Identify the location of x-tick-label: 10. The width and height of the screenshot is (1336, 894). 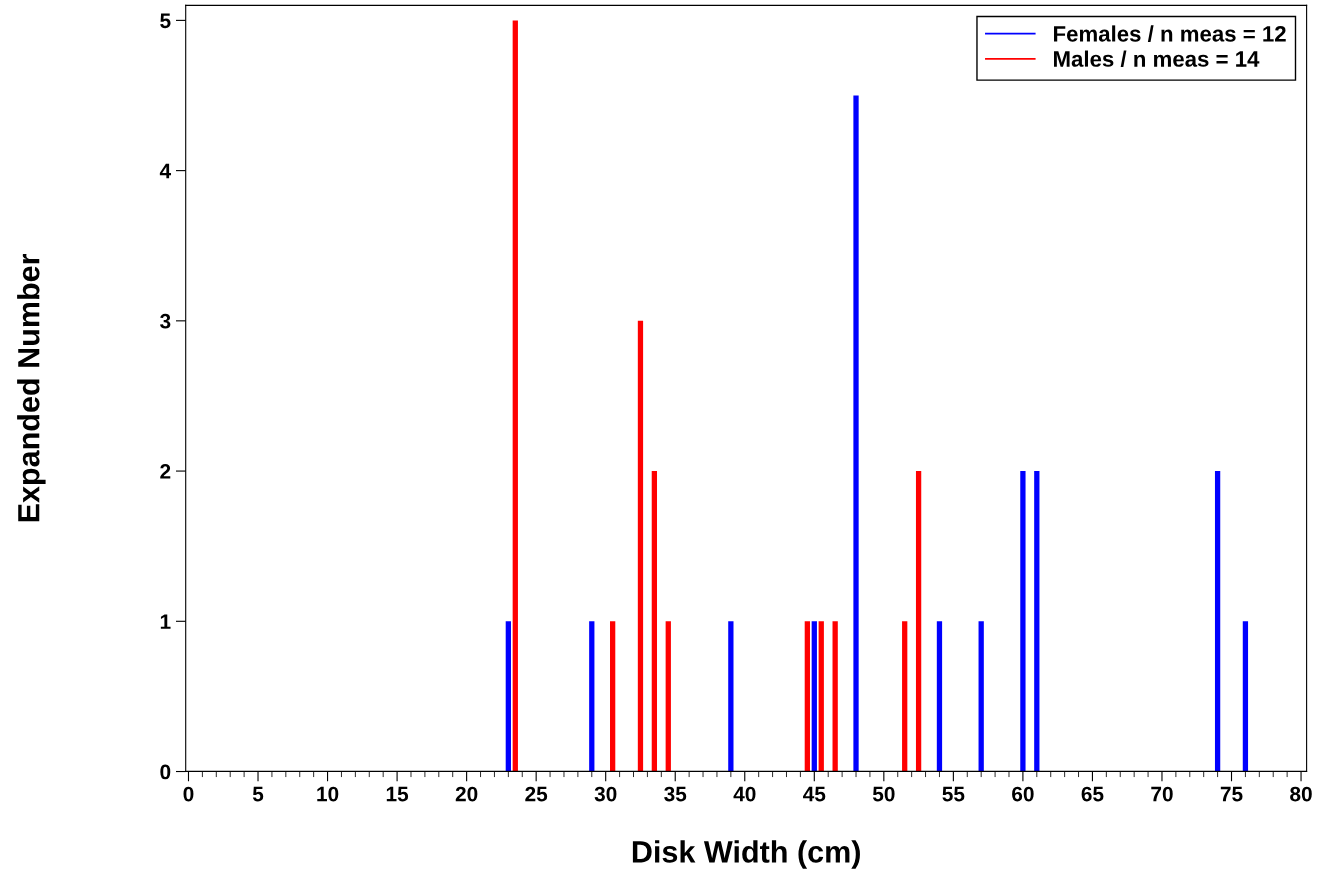
(328, 794).